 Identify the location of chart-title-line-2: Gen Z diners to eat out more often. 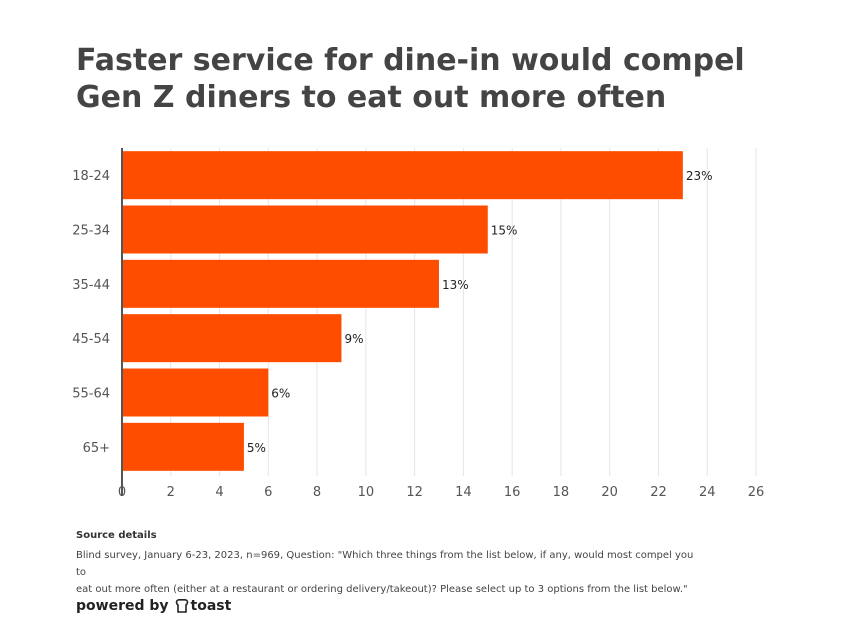
(371, 97).